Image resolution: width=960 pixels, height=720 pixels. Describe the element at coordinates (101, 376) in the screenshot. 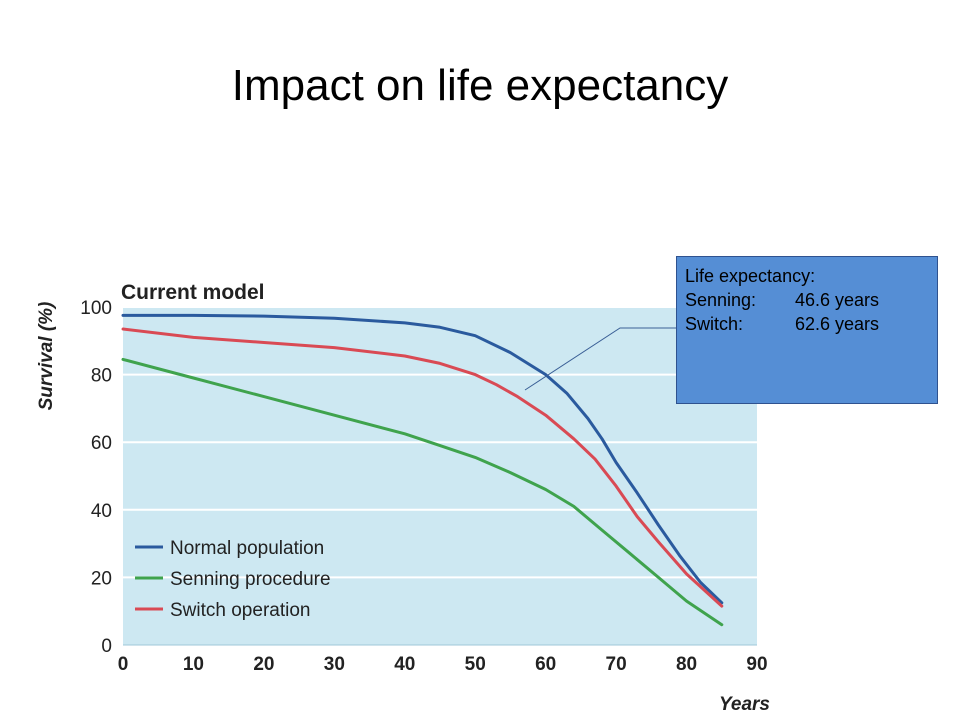

I see `y-tick-label: 80` at that location.